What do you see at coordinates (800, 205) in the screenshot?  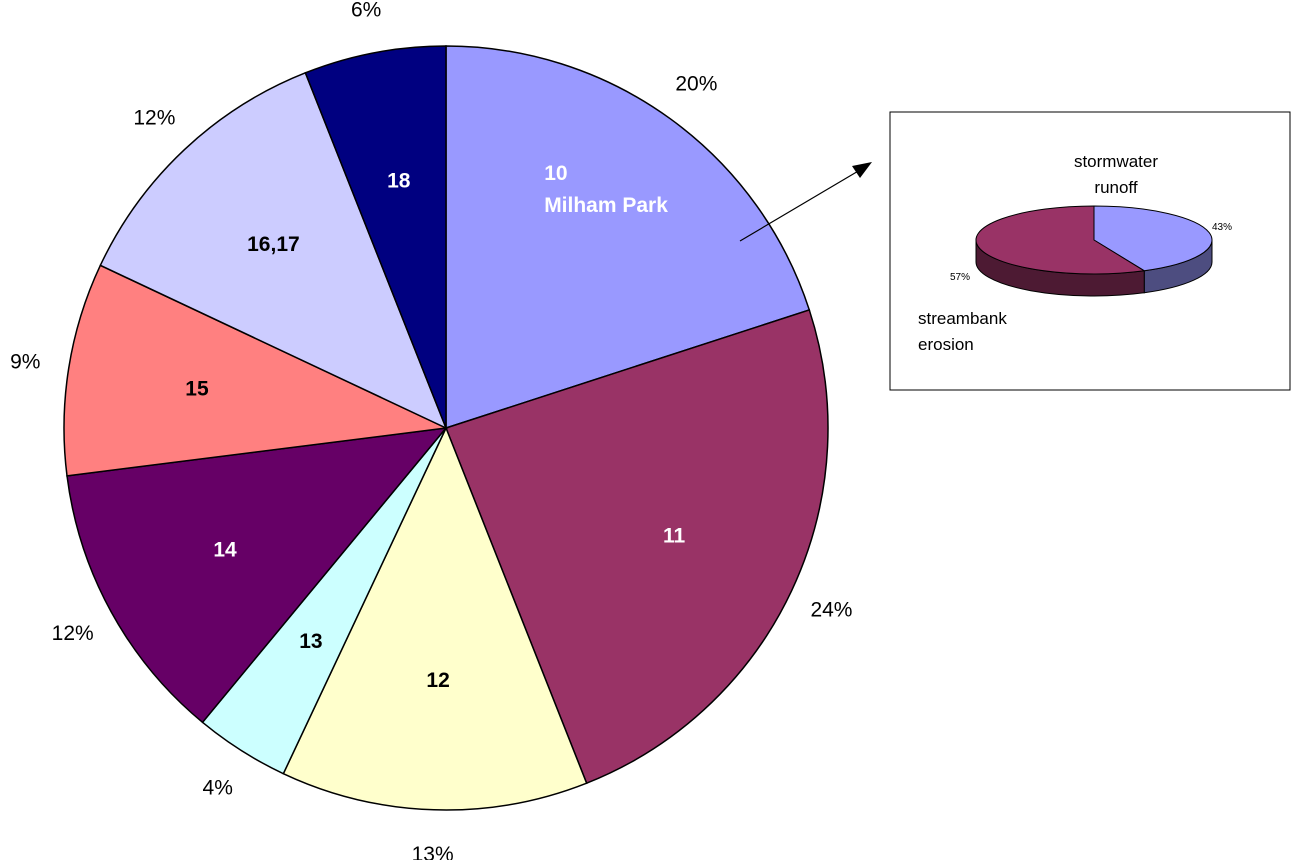 I see `callout-arrow-line` at bounding box center [800, 205].